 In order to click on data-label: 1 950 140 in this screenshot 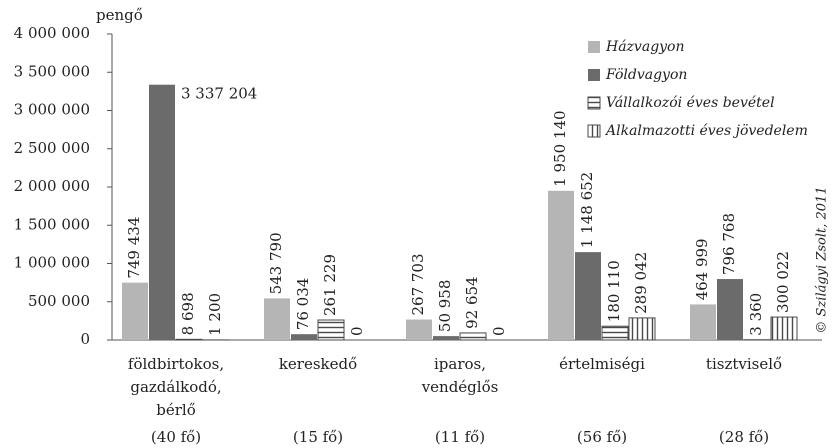, I will do `click(560, 148)`.